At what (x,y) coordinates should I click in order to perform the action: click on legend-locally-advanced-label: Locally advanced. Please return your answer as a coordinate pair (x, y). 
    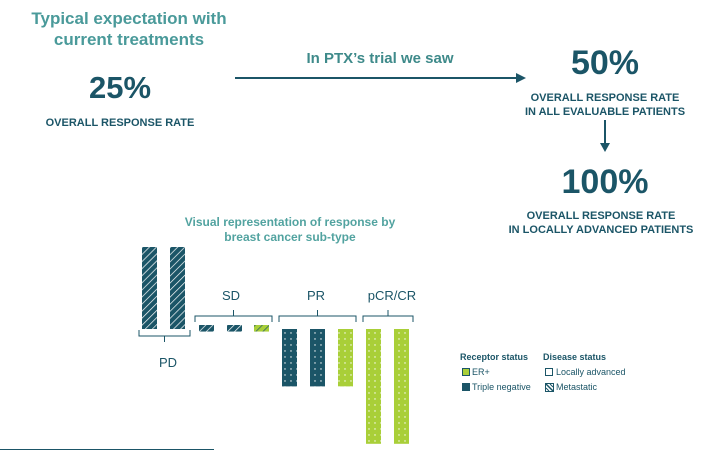
    Looking at the image, I should click on (591, 372).